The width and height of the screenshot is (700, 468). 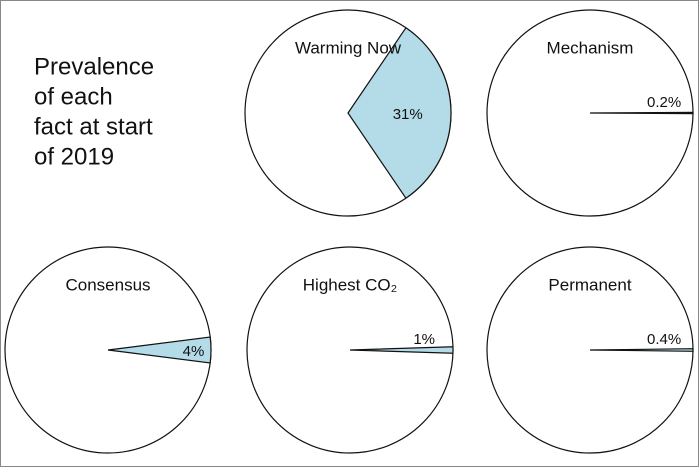 What do you see at coordinates (424, 339) in the screenshot?
I see `value-label: 1%` at bounding box center [424, 339].